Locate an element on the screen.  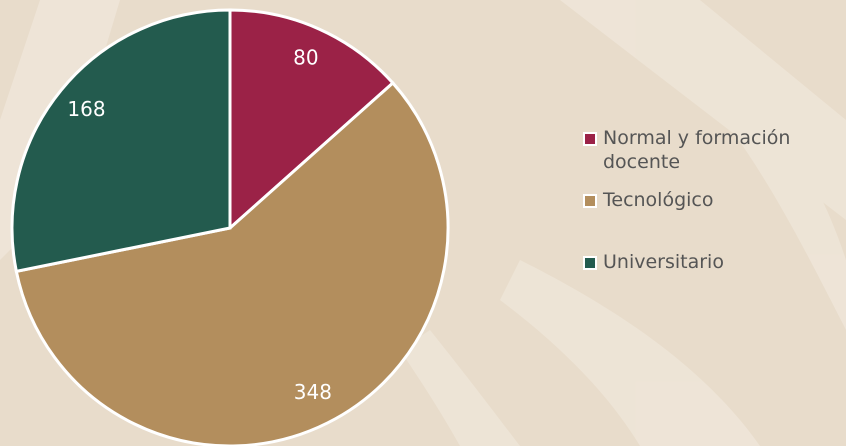
legend-item: Universitario is located at coordinates (714, 262).